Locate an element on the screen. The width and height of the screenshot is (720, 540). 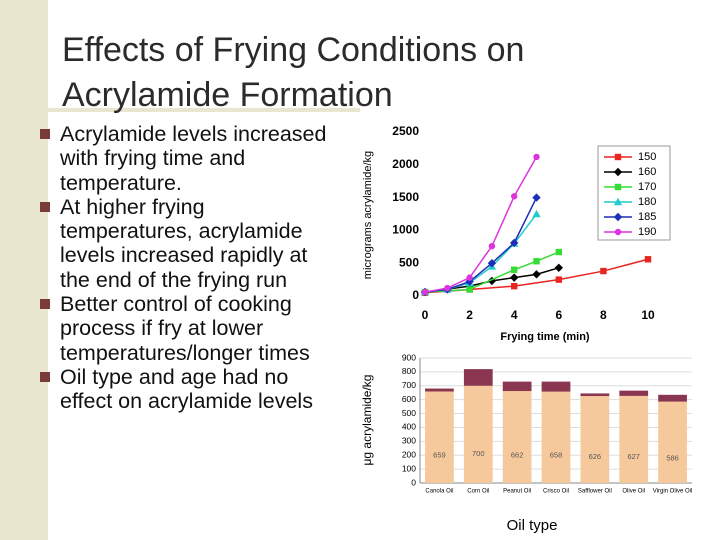
y-tick-label: 900 is located at coordinates (409, 357).